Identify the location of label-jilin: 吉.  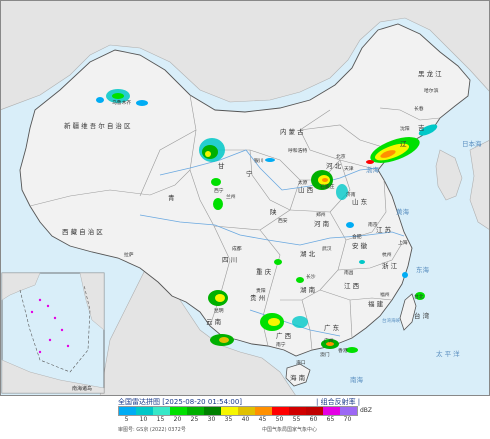
(421, 128).